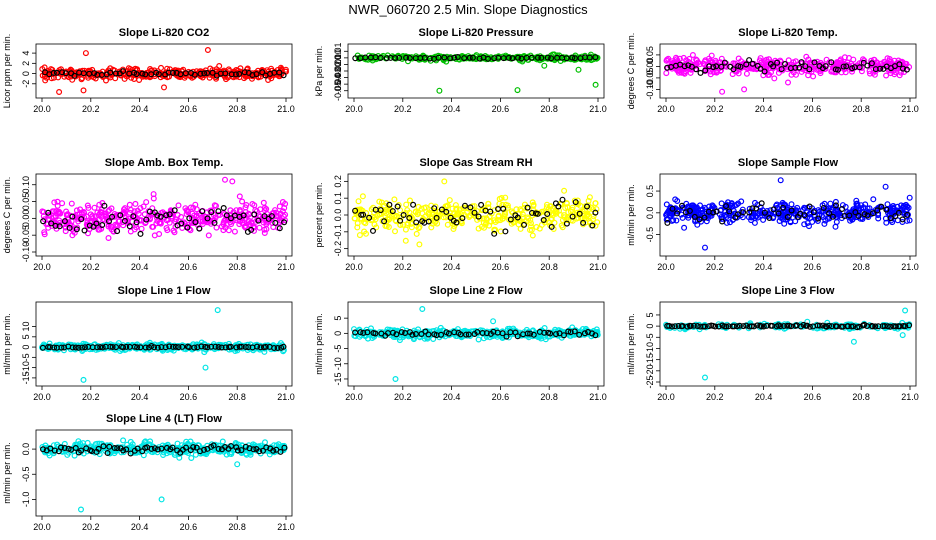 Image resolution: width=936 pixels, height=540 pixels. What do you see at coordinates (452, 267) in the screenshot?
I see `chart-4-xtick-label: 20.4` at bounding box center [452, 267].